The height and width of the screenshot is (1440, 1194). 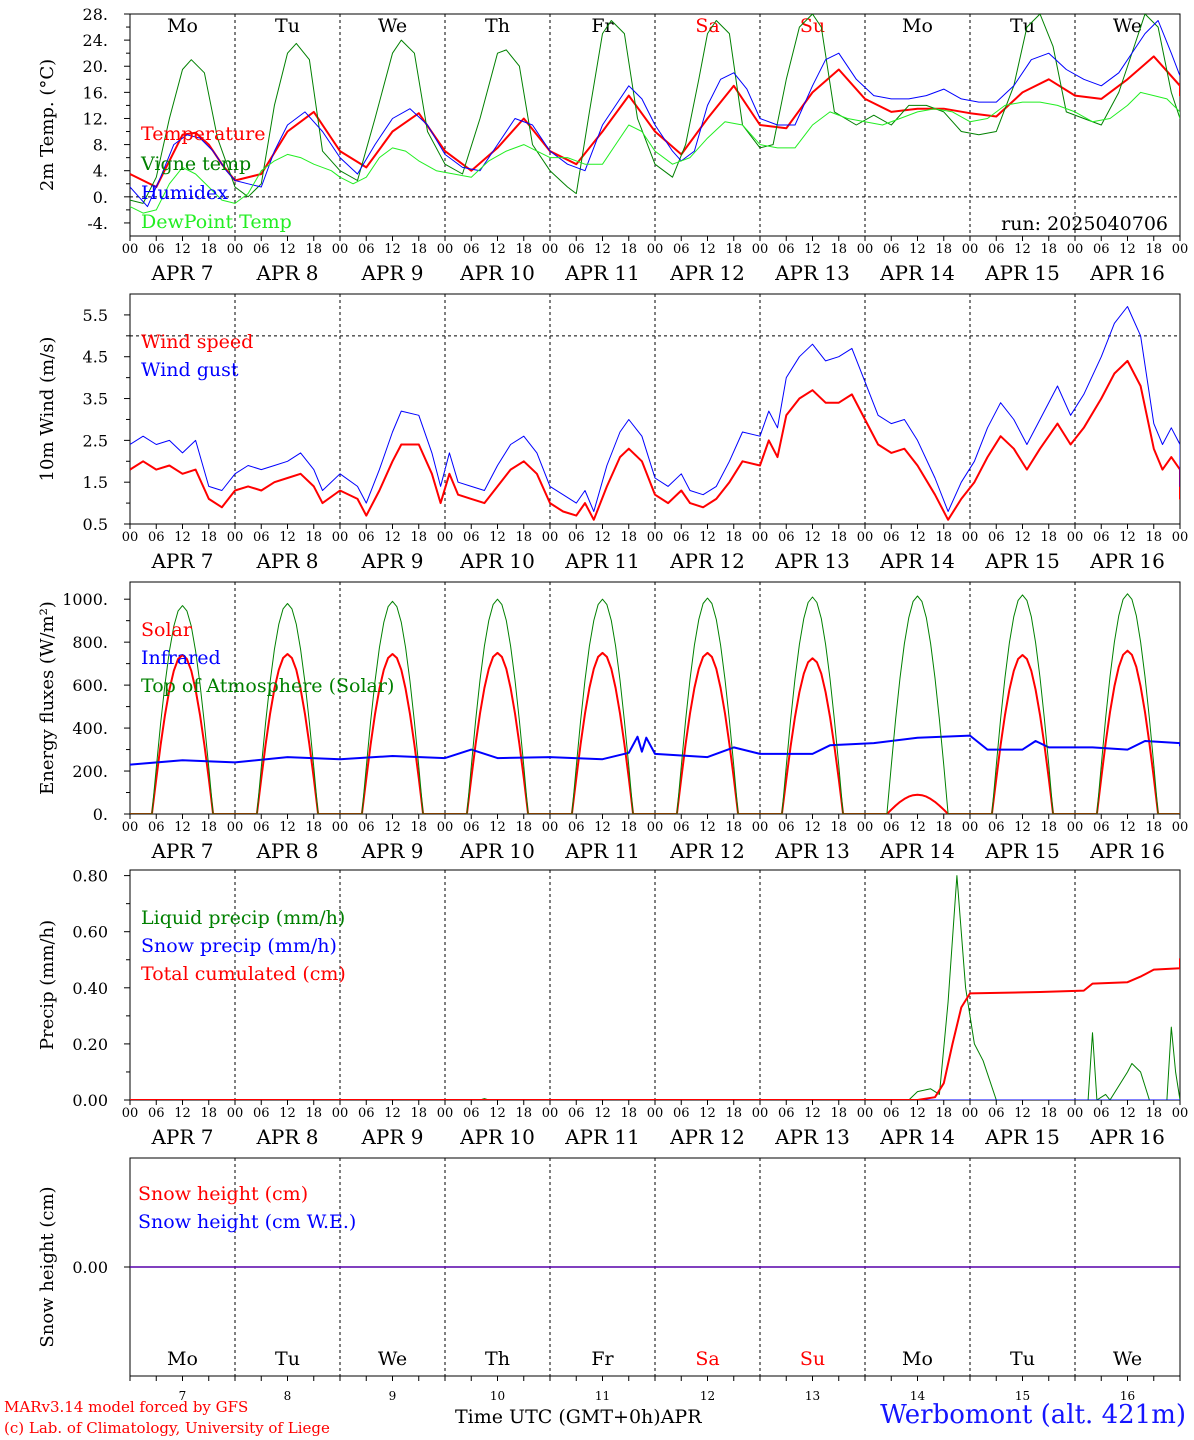 What do you see at coordinates (85, 599) in the screenshot?
I see `y-tick-label: 1000.` at bounding box center [85, 599].